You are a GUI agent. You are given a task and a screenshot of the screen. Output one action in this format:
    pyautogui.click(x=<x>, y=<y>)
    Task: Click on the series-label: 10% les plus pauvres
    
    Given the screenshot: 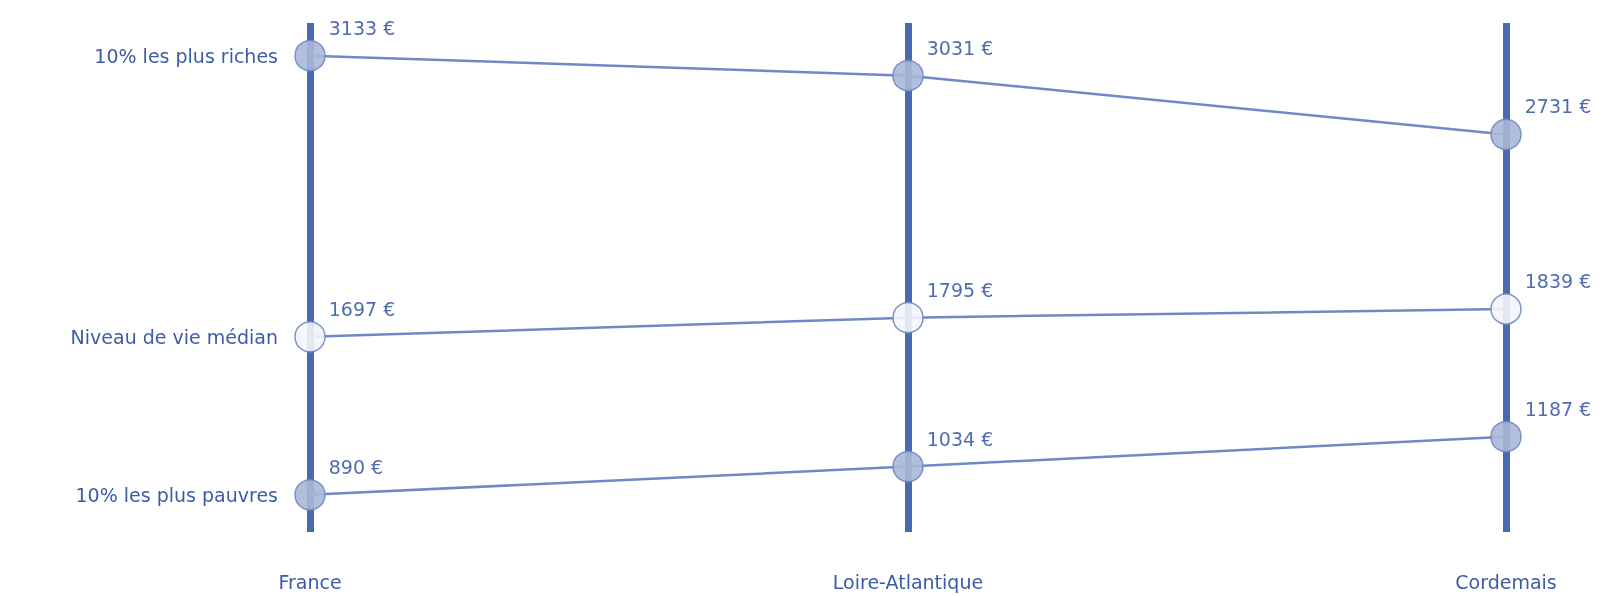 What is the action you would take?
    pyautogui.click(x=176, y=494)
    